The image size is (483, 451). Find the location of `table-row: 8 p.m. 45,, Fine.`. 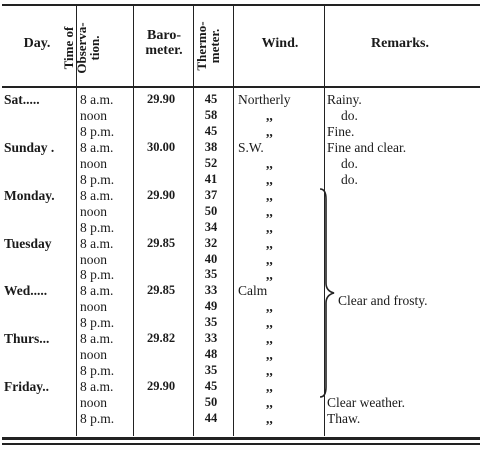

table-row: 8 p.m. 45,, Fine. is located at coordinates (241, 132).